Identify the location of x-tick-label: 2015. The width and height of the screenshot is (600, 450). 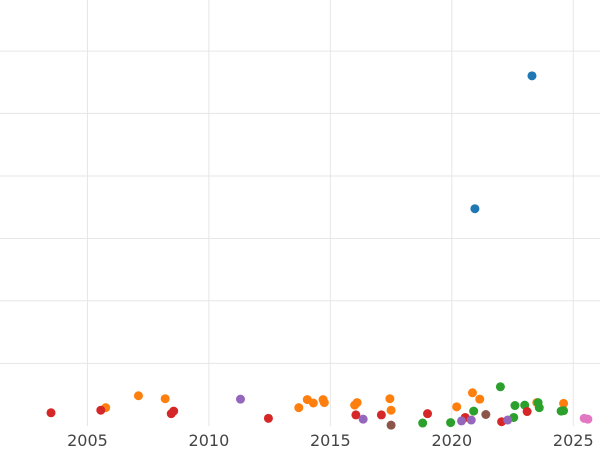
(330, 440).